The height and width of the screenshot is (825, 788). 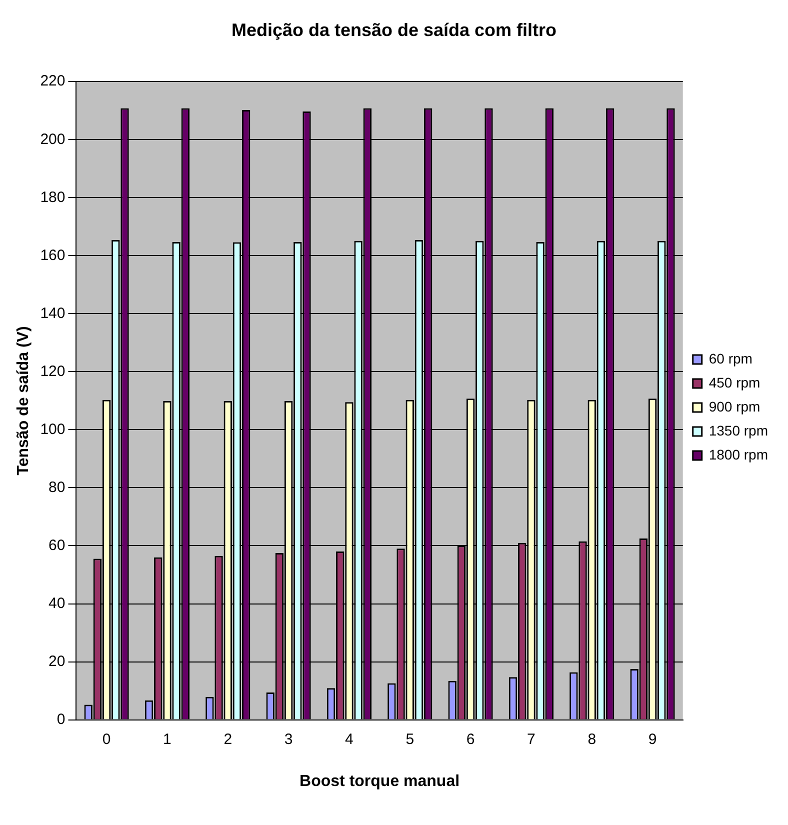 What do you see at coordinates (53, 429) in the screenshot?
I see `y-tick-label: 100` at bounding box center [53, 429].